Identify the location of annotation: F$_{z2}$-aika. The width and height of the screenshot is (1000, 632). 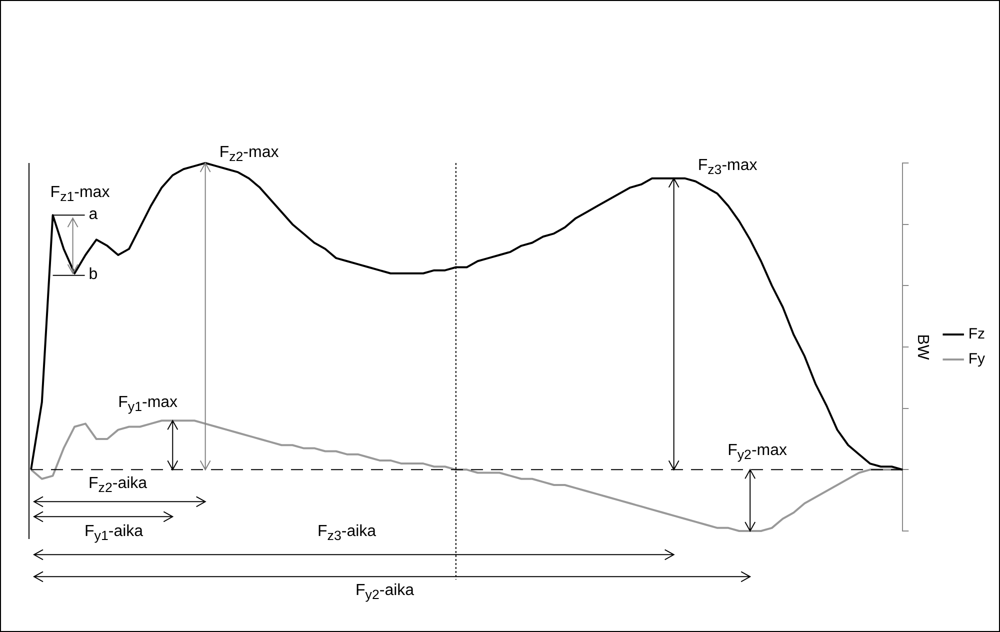
(118, 485).